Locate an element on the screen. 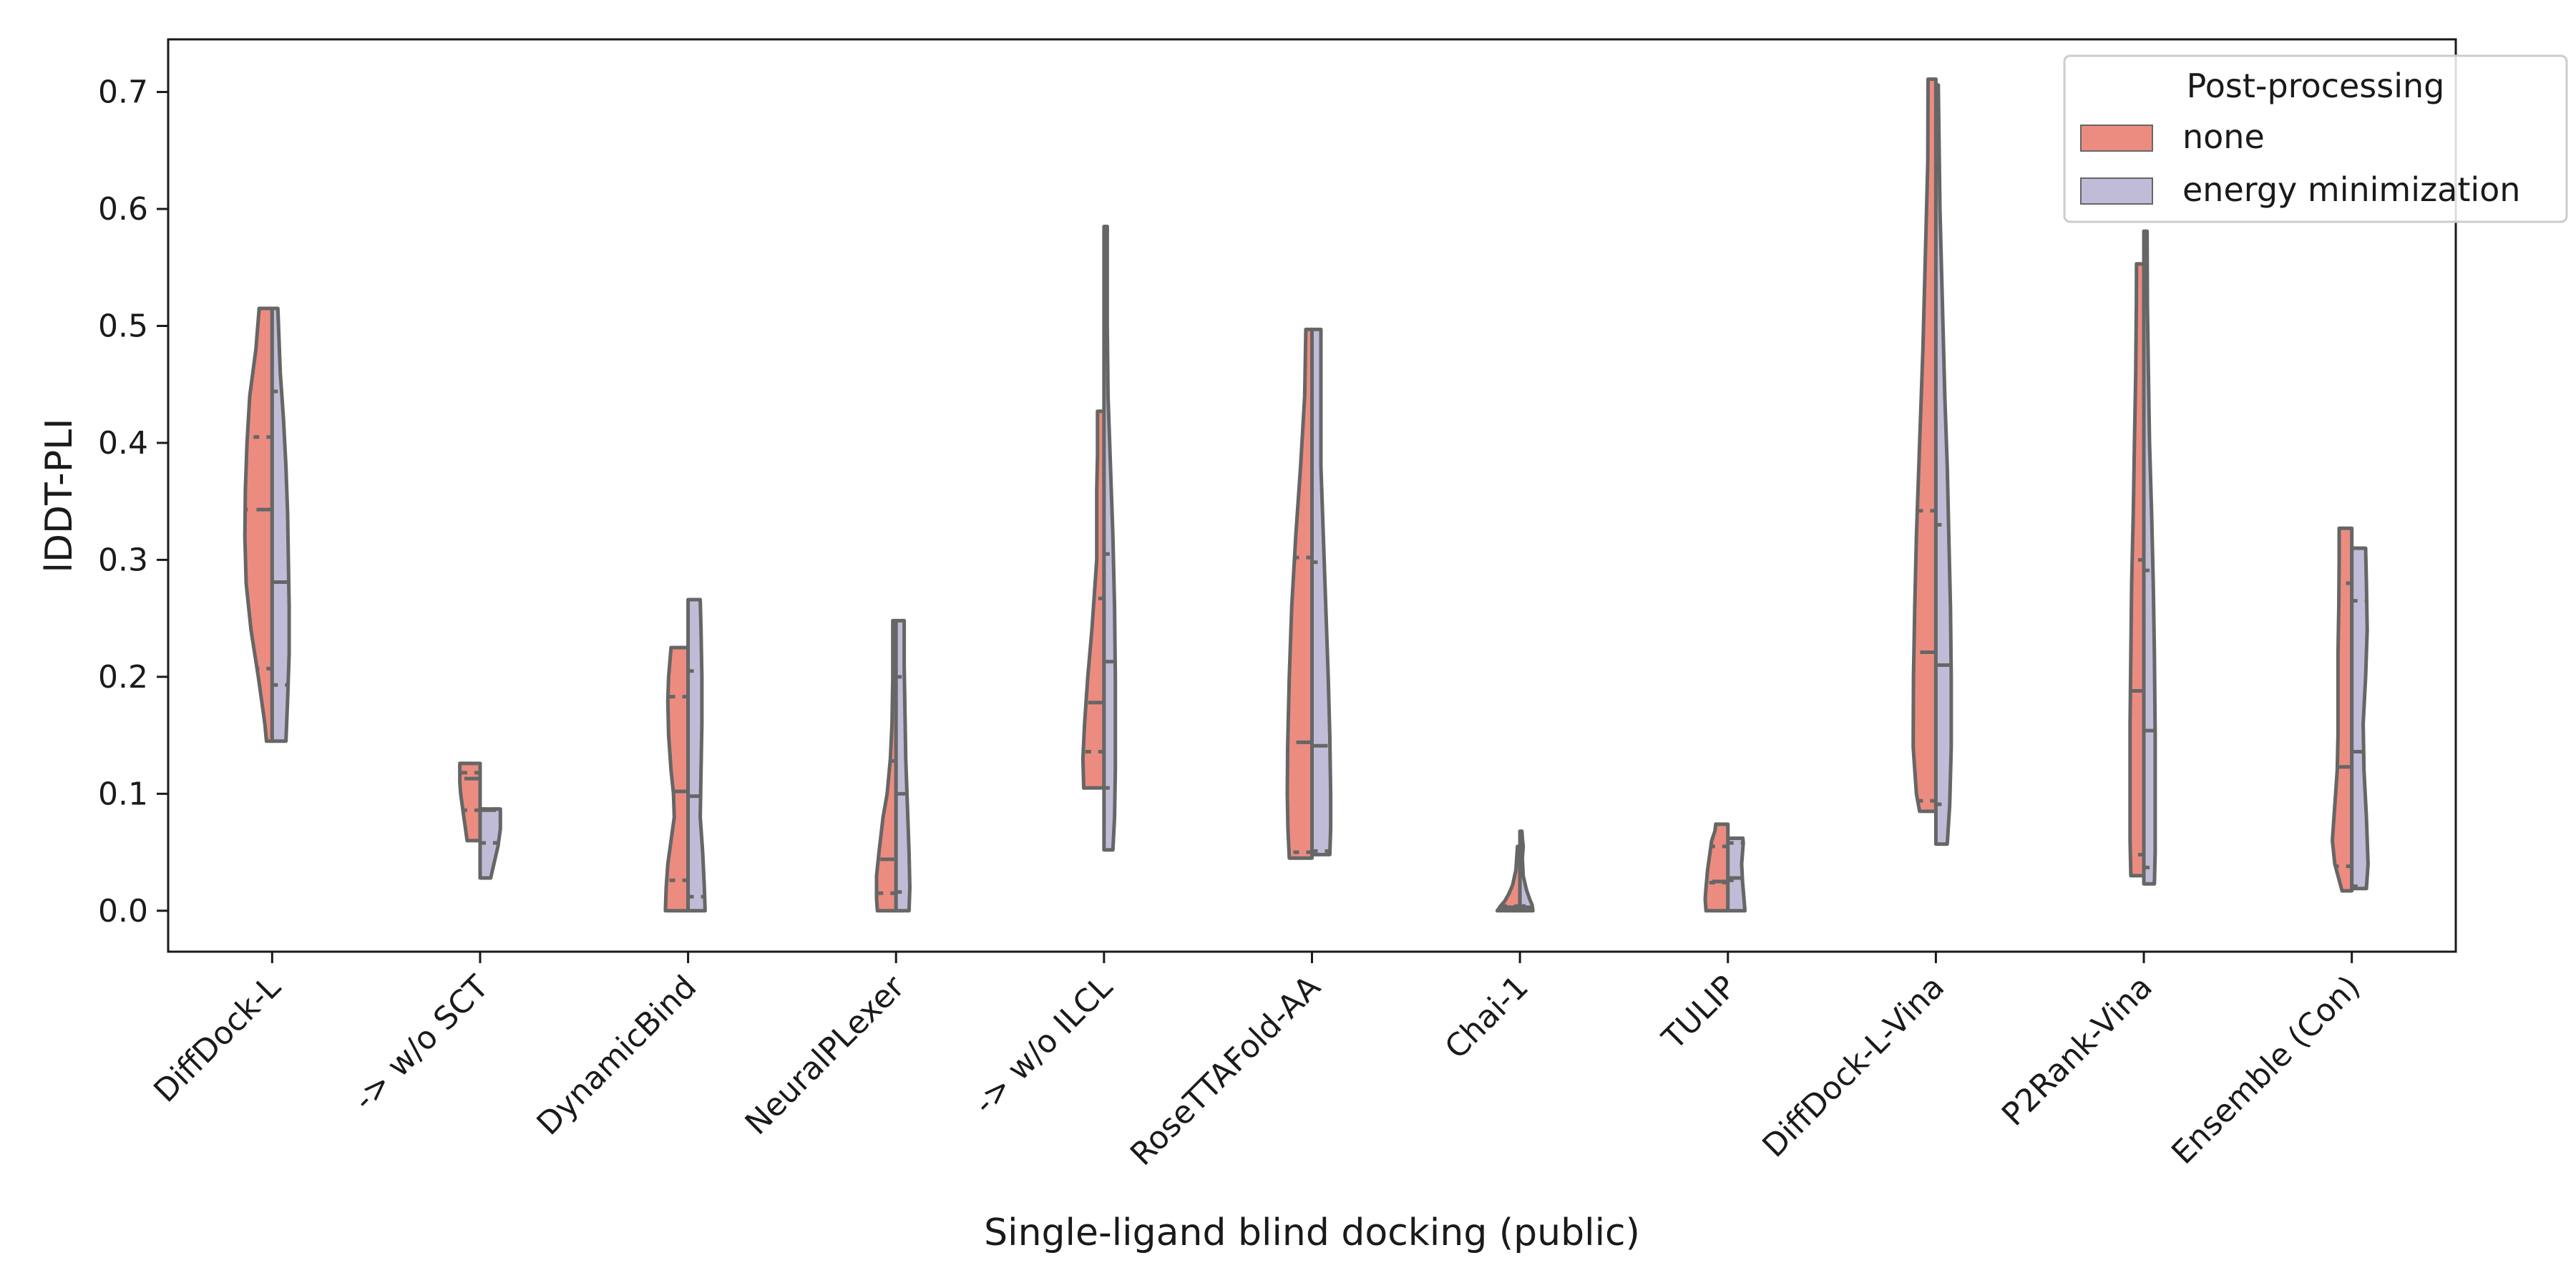  violin-none-w-o-sct is located at coordinates (470, 802).